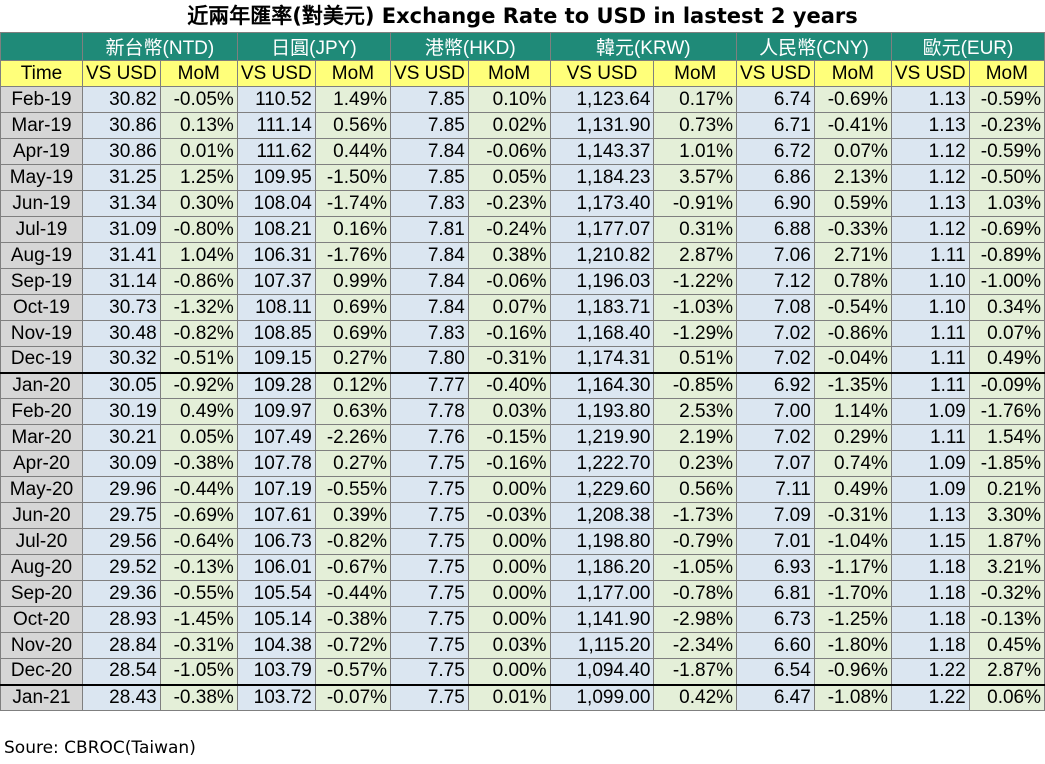 The height and width of the screenshot is (764, 1045). What do you see at coordinates (602, 541) in the screenshot?
I see `vs-usd-cell: 1,198.80` at bounding box center [602, 541].